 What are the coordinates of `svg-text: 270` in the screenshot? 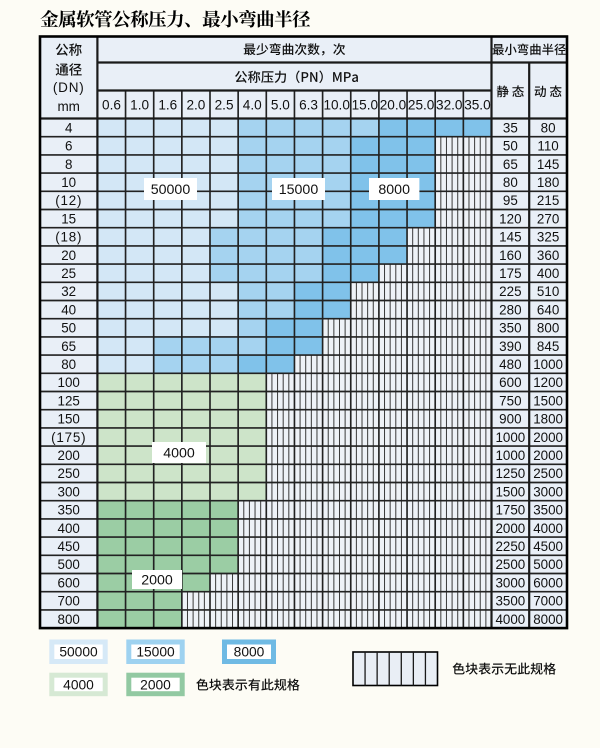 It's located at (548, 218).